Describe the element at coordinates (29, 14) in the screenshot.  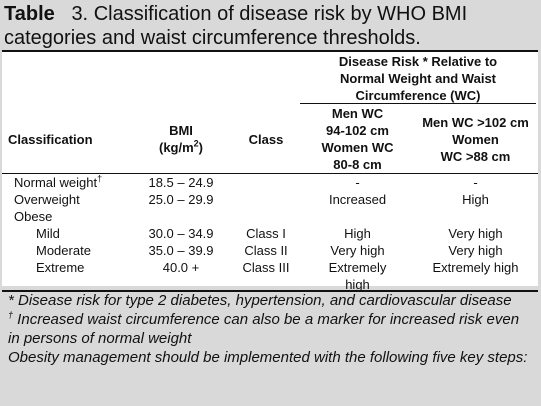
I see `caption-label: Table` at that location.